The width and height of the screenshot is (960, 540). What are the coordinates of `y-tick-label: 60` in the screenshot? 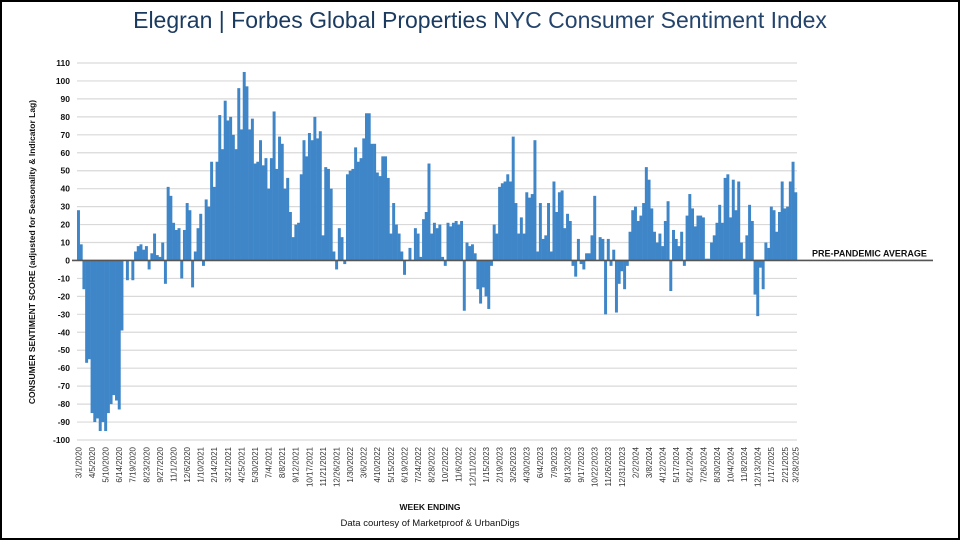 It's located at (66, 153).